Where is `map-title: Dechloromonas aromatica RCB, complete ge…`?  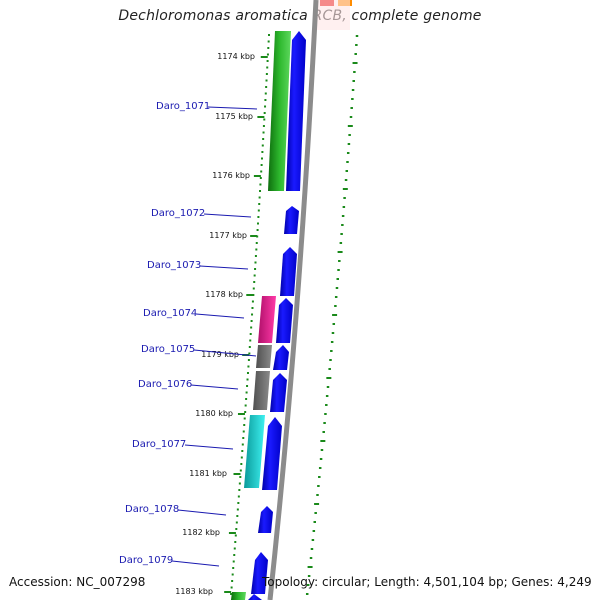
map-title: Dechloromonas aromatica RCB, complete ge… is located at coordinates (300, 16).